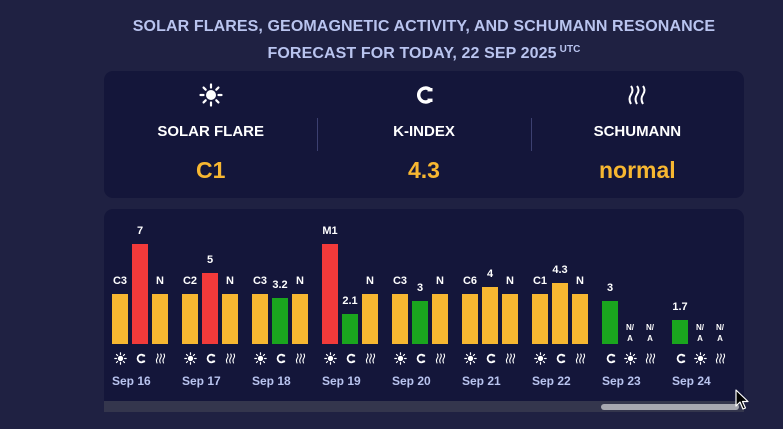 This screenshot has height=429, width=783. Describe the element at coordinates (424, 406) in the screenshot. I see `horizontal-scrollbar` at that location.